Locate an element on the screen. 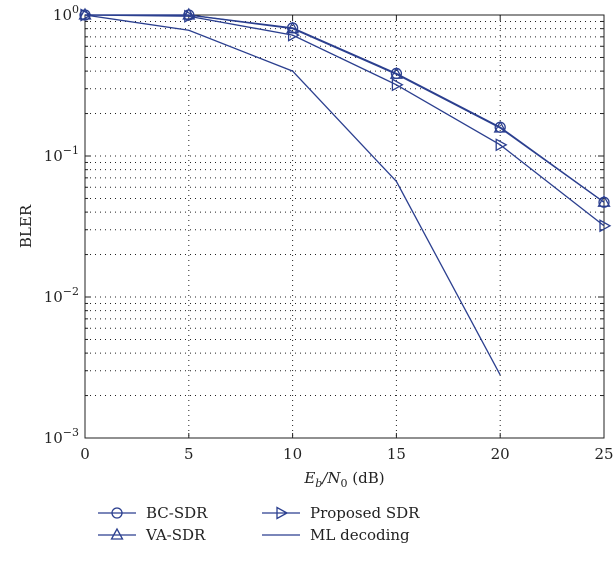 Image resolution: width=614 pixels, height=577 pixels. legend-item-bc-sdr: BC-SDR is located at coordinates (153, 513).